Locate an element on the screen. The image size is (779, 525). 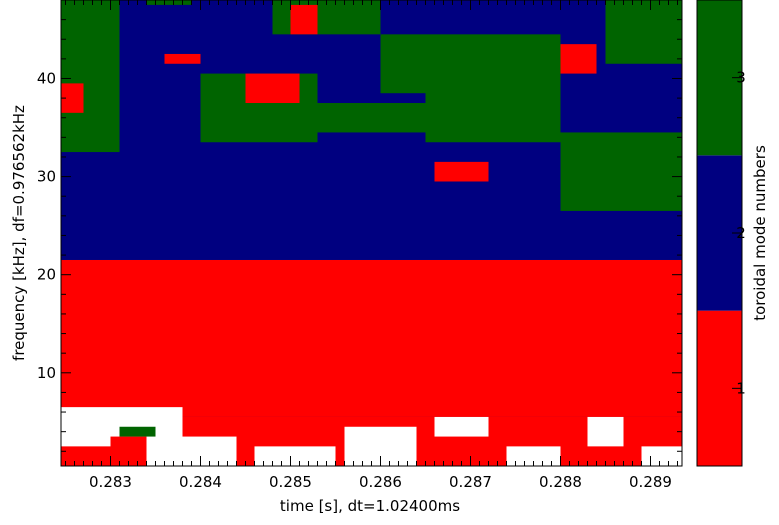
y-tick-label: 30 is located at coordinates (46, 177).